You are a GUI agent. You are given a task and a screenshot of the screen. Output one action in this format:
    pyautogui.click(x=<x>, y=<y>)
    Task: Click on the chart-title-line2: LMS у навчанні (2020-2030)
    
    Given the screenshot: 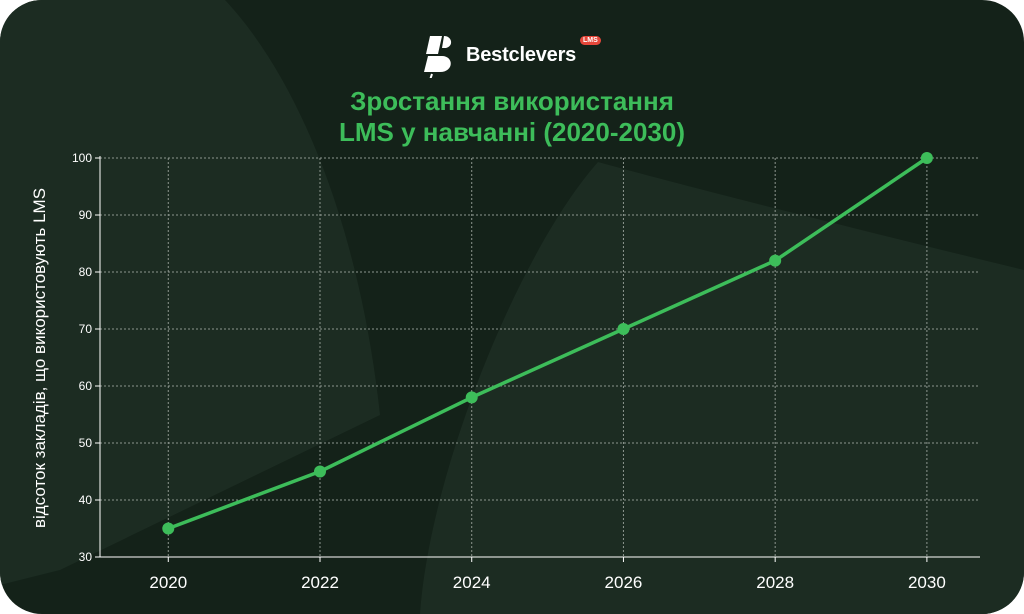 What is the action you would take?
    pyautogui.click(x=511, y=132)
    